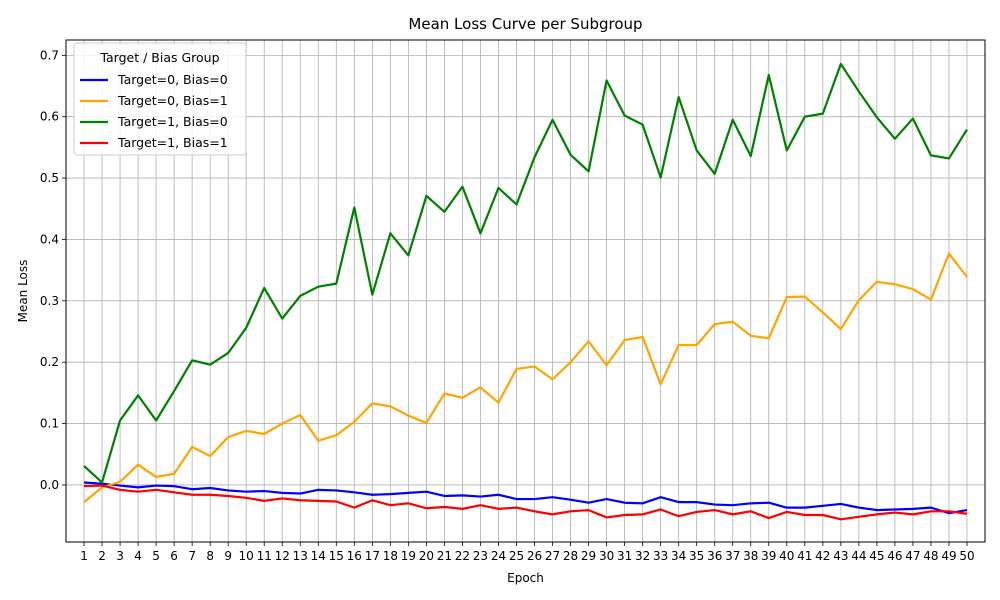 This screenshot has height=600, width=1000. What do you see at coordinates (570, 556) in the screenshot?
I see `x-tick-label: 28` at bounding box center [570, 556].